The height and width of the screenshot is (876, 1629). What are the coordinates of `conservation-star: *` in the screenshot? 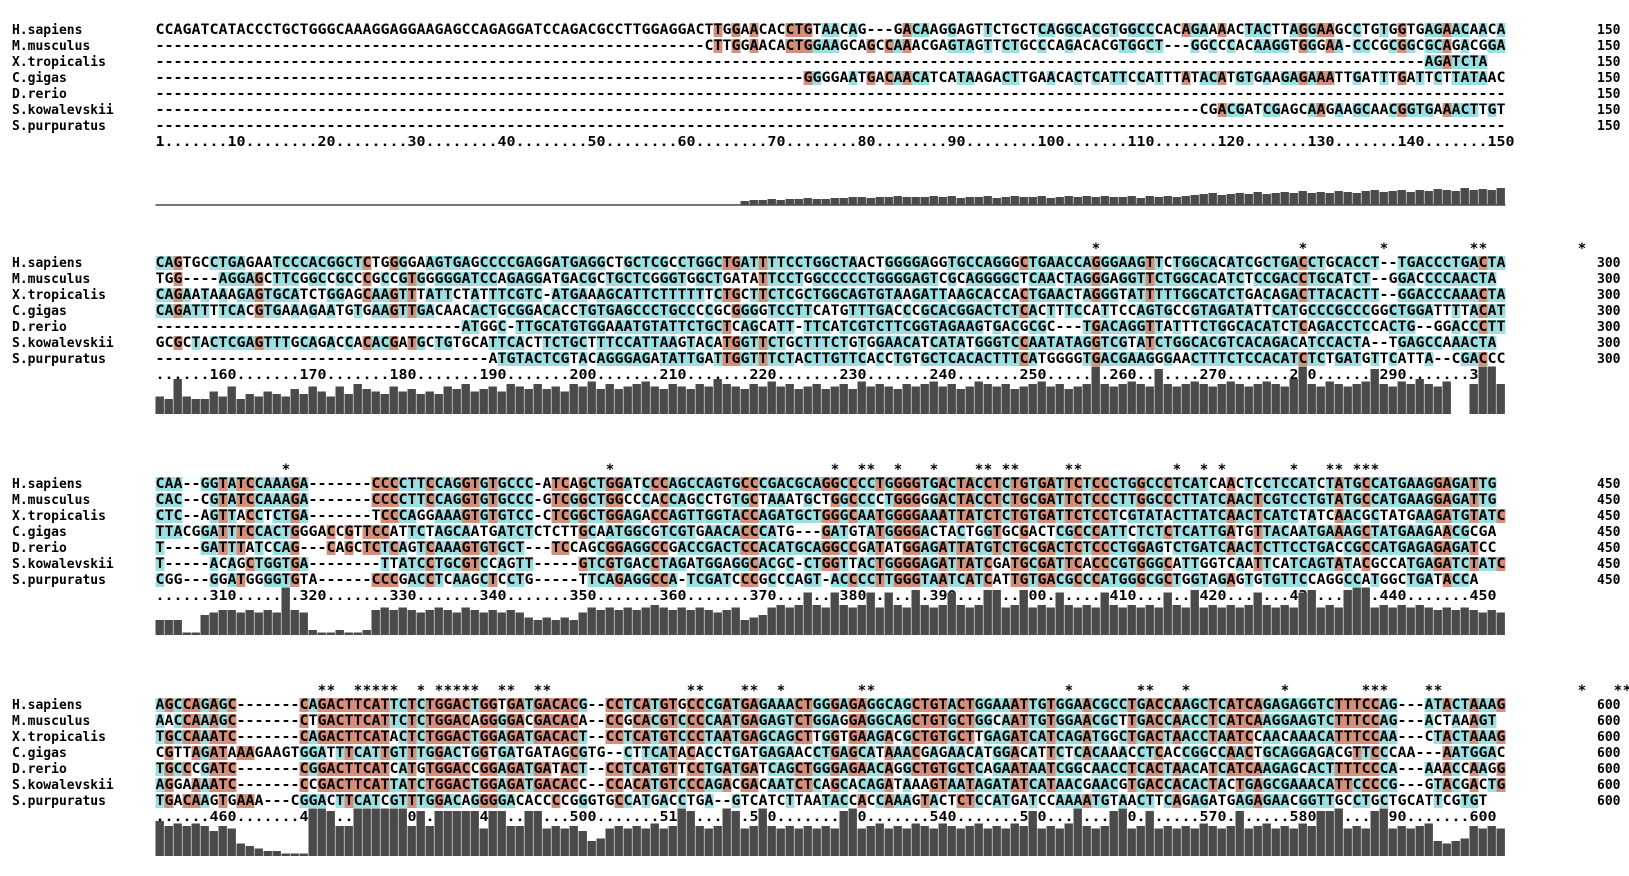 It's located at (502, 691).